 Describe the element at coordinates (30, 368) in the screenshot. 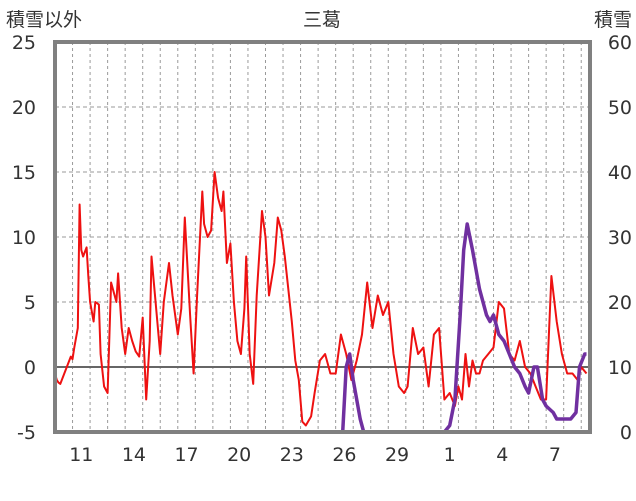

I see `left-axis-tick-label: 0` at that location.